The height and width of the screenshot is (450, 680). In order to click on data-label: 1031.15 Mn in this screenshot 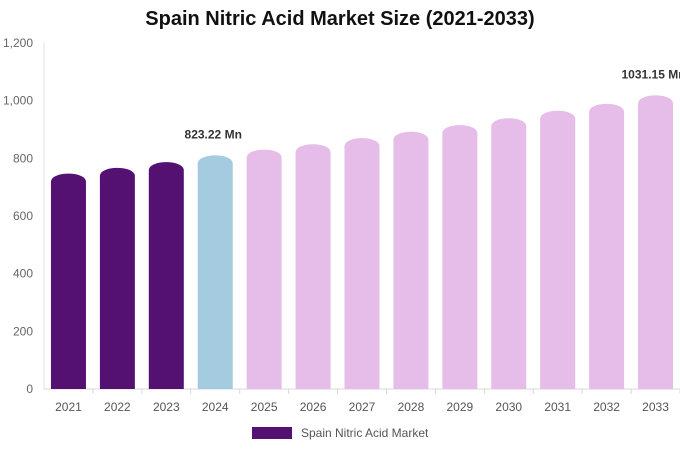, I will do `click(651, 75)`.